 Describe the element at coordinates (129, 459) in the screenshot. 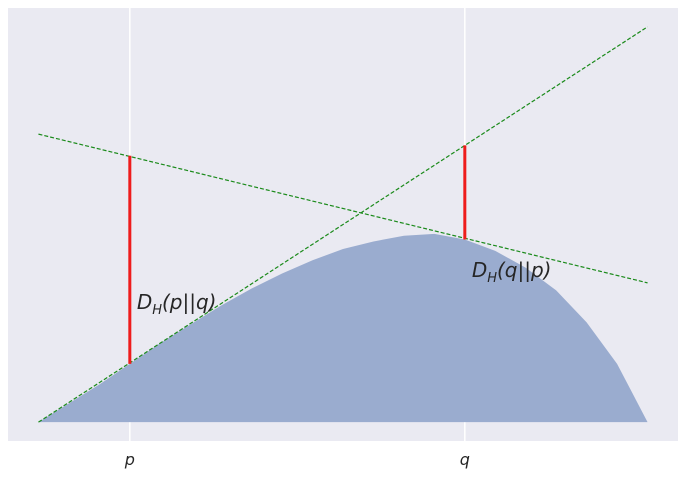

I see `x-tick-label: p` at that location.